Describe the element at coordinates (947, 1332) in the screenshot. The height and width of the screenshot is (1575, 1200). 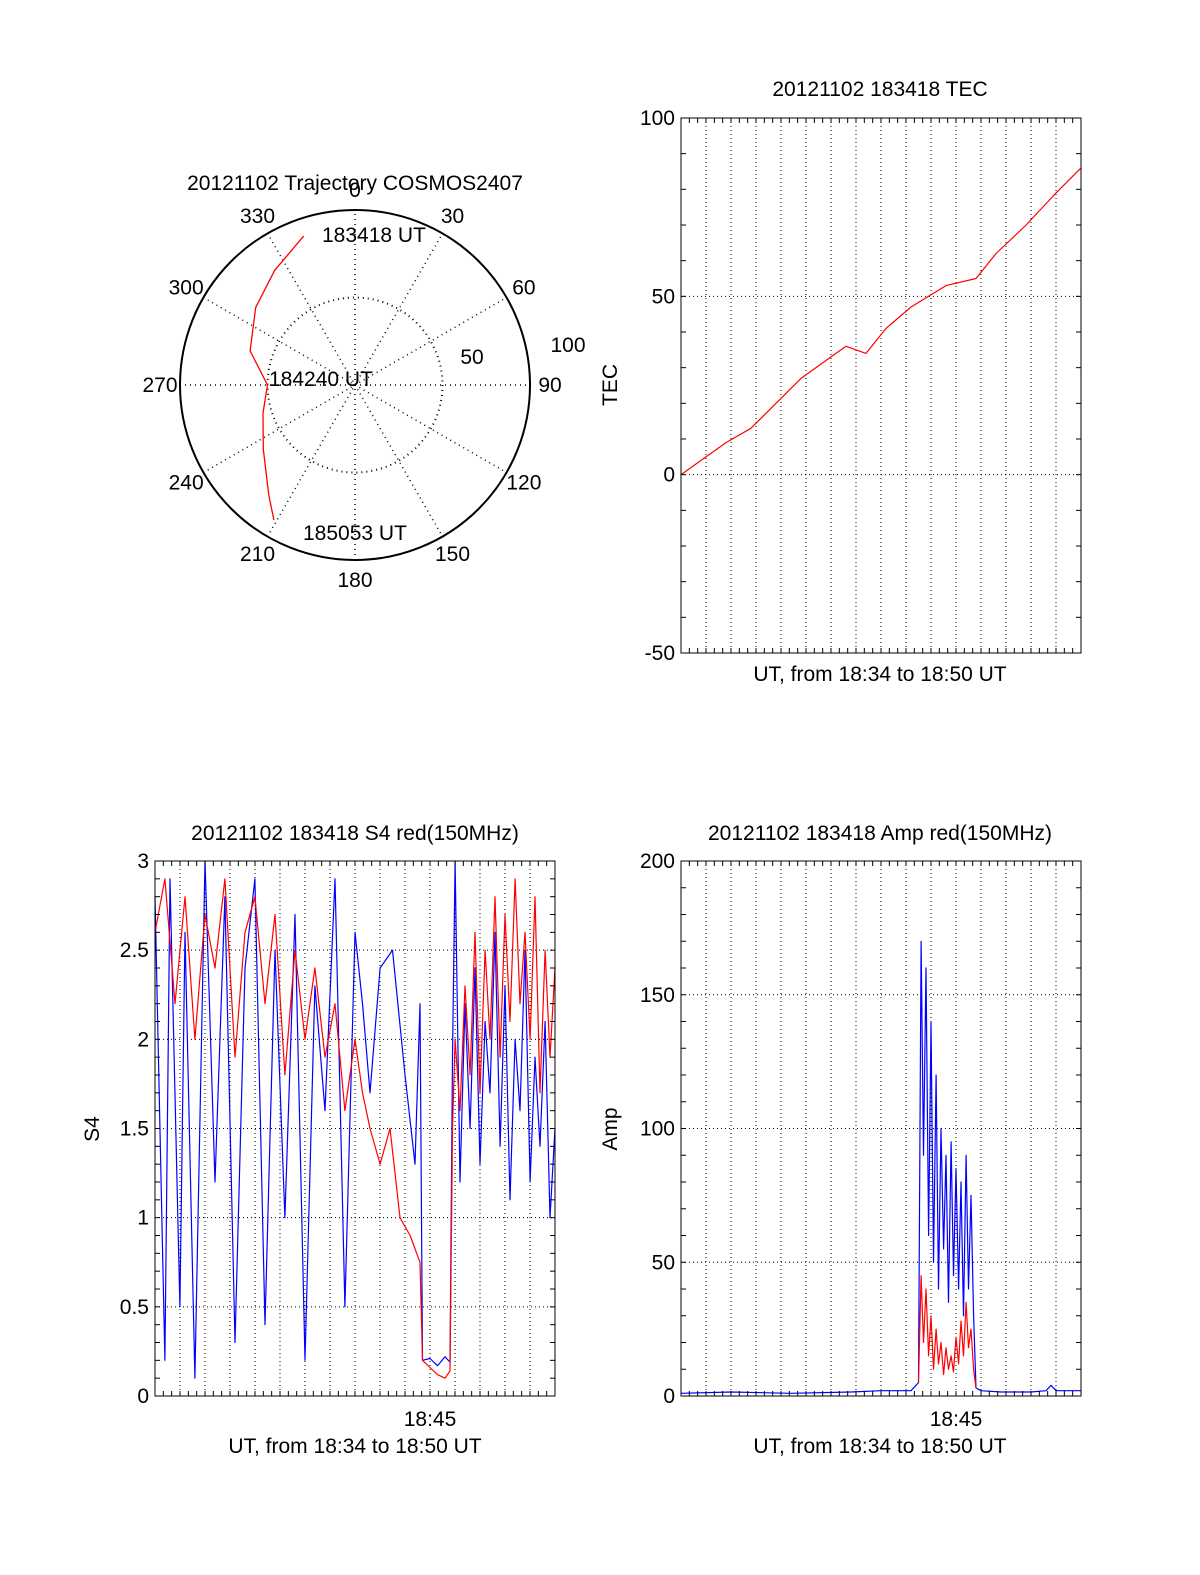
I see `amp-series-1-line` at that location.